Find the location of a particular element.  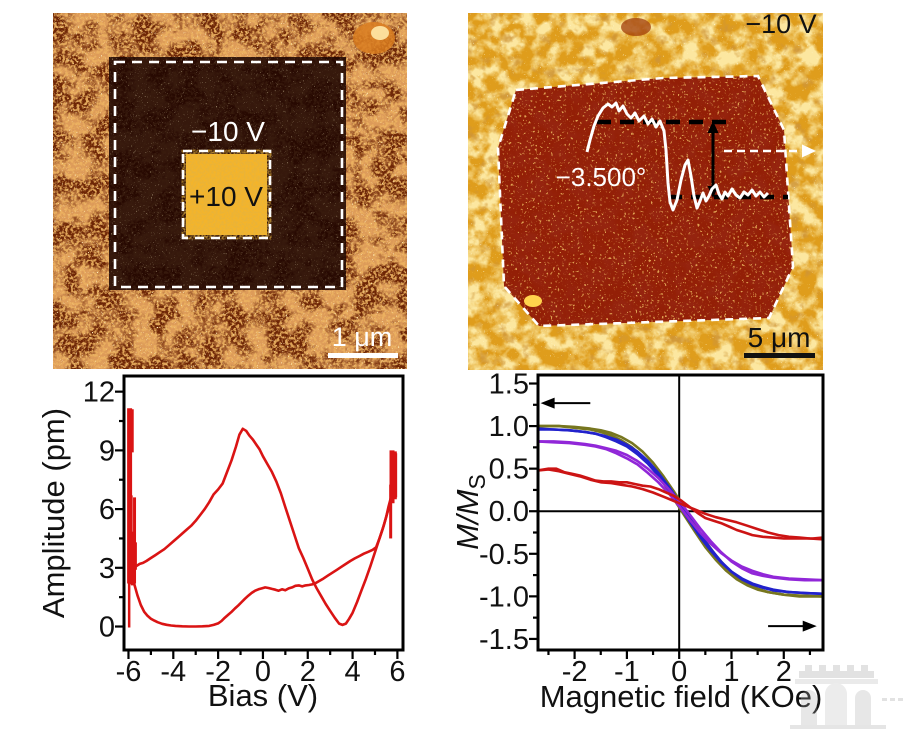

x-tick-label: 1 is located at coordinates (731, 672).